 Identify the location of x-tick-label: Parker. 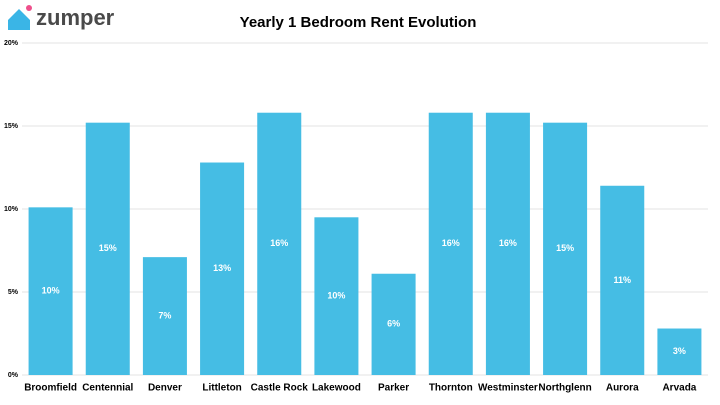
(393, 388).